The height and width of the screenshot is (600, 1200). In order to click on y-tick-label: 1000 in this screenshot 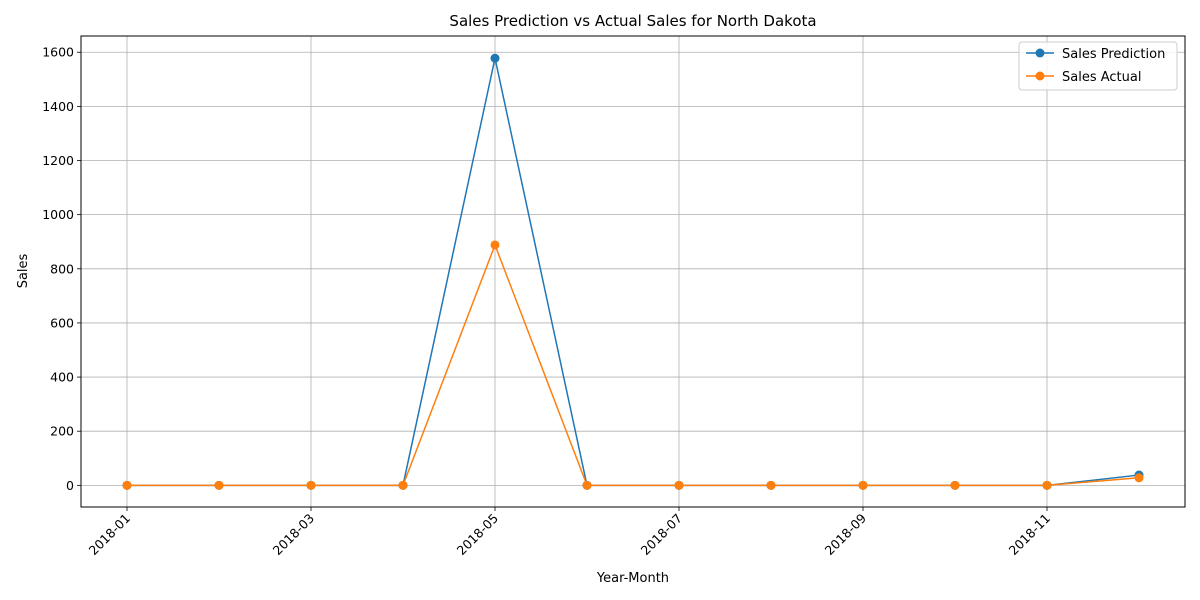, I will do `click(58, 214)`.